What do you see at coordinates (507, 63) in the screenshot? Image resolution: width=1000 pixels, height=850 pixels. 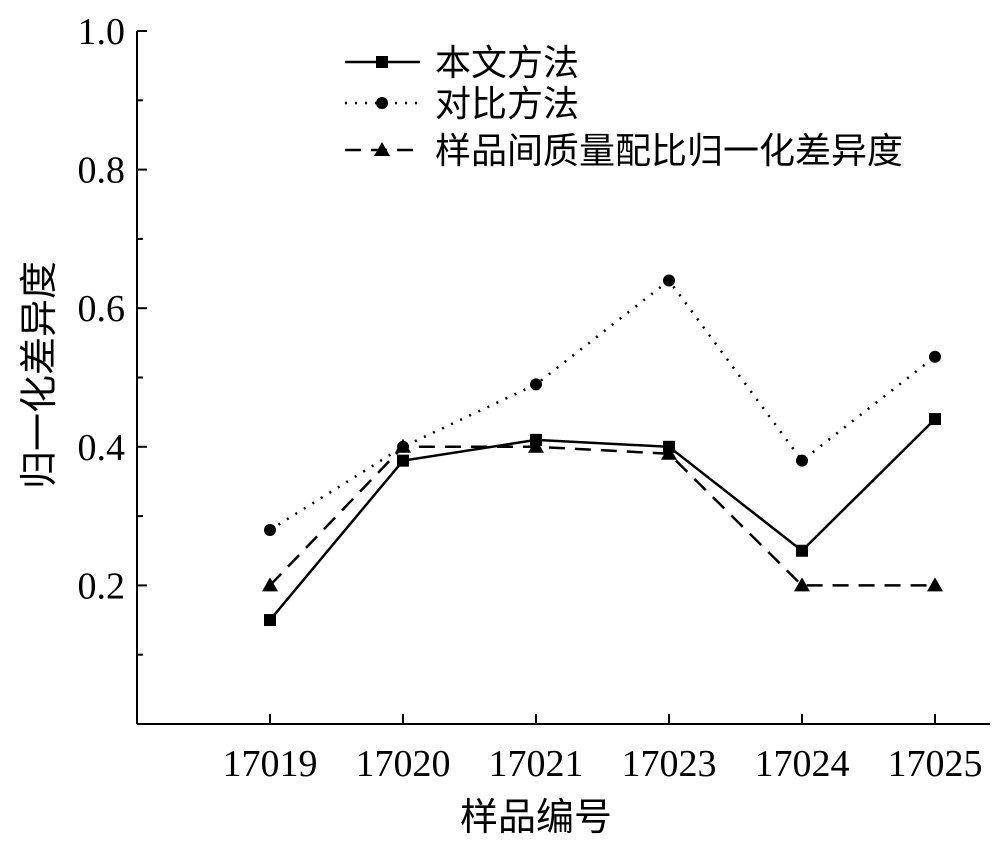 I see `legend-label: 本文方法` at bounding box center [507, 63].